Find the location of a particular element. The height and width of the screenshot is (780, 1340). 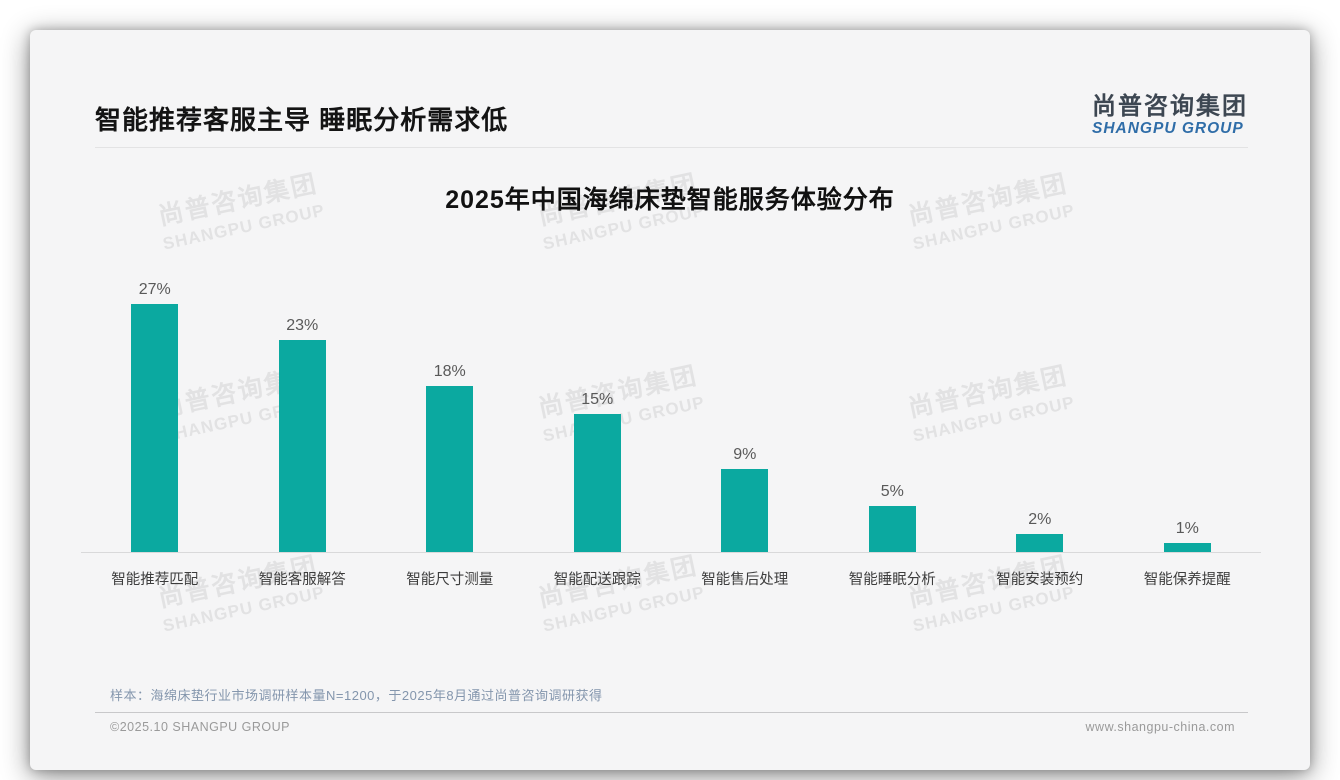

footer-website: www.shangpu-china.com is located at coordinates (1160, 727).